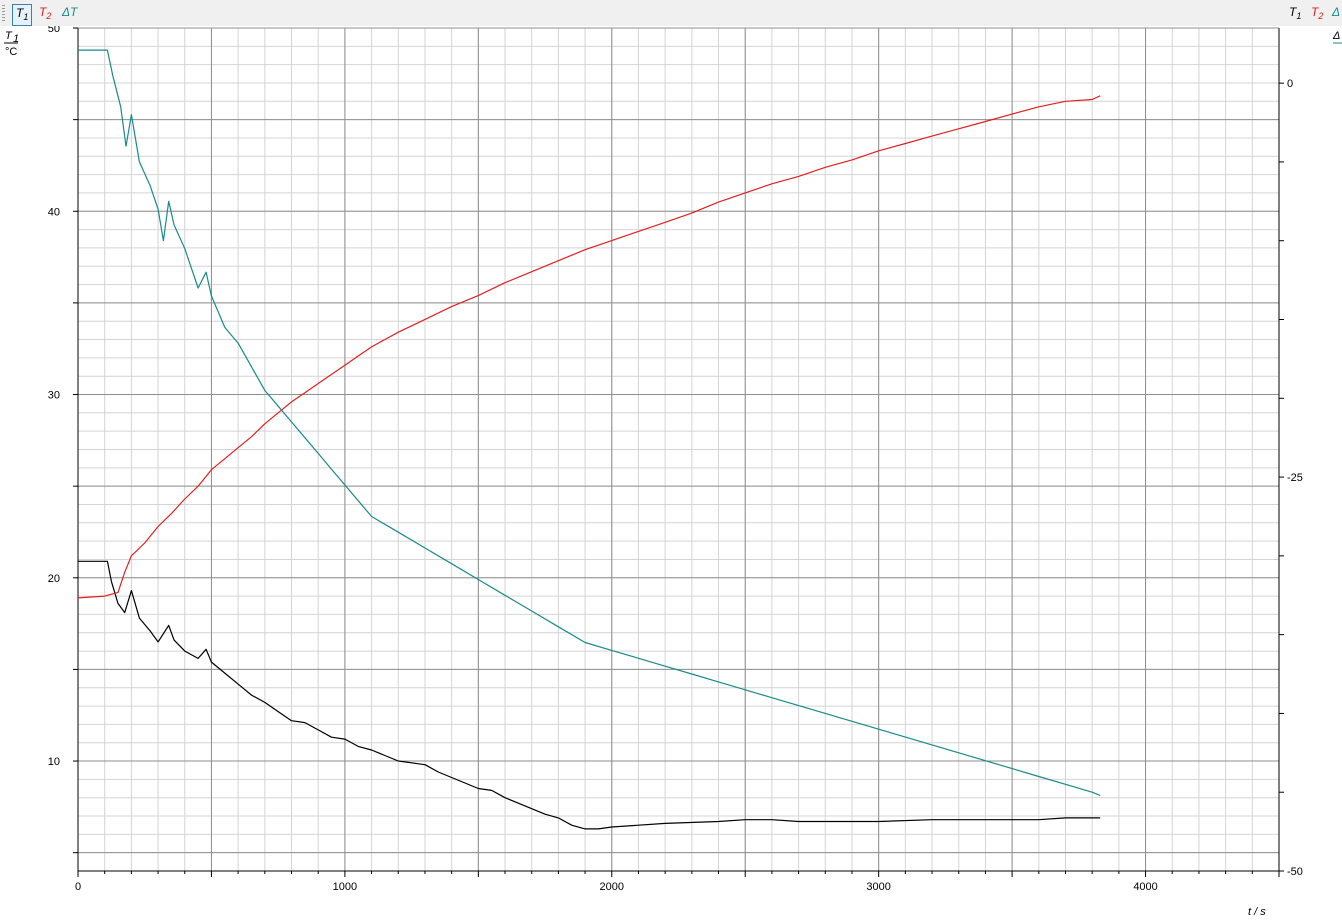 Image resolution: width=1342 pixels, height=921 pixels. I want to click on curve-toolbar: T1 T2 ΔT T1 T2 Δ, so click(671, 13).